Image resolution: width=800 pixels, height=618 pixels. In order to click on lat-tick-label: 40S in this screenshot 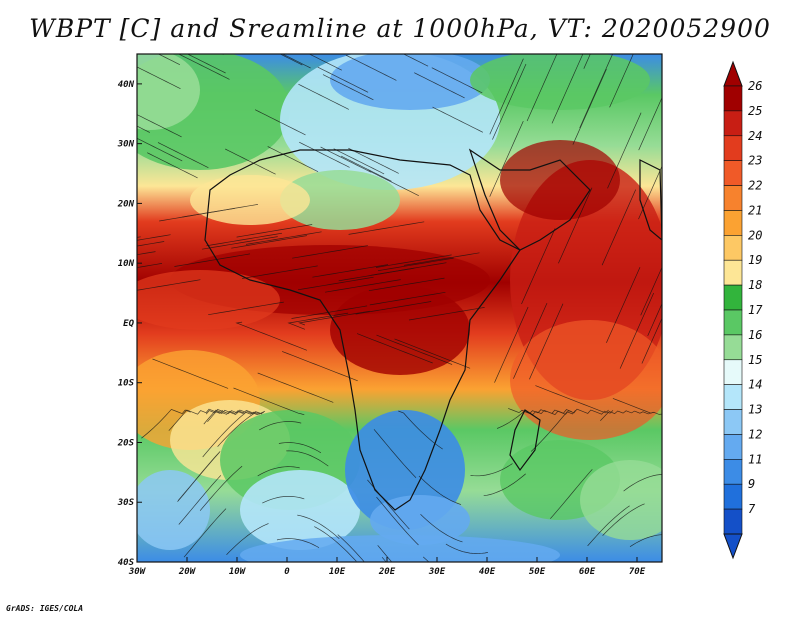, I will do `click(126, 563)`.